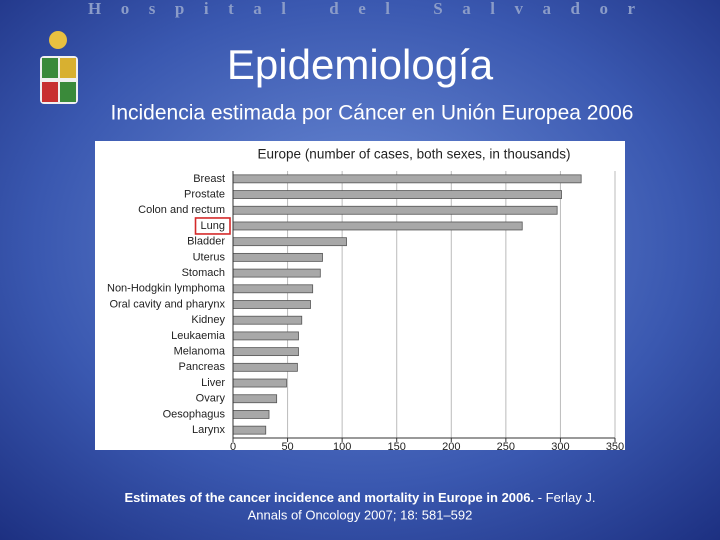 Image resolution: width=720 pixels, height=540 pixels. Describe the element at coordinates (206, 242) in the screenshot. I see `y-tick-label: Bladder` at that location.